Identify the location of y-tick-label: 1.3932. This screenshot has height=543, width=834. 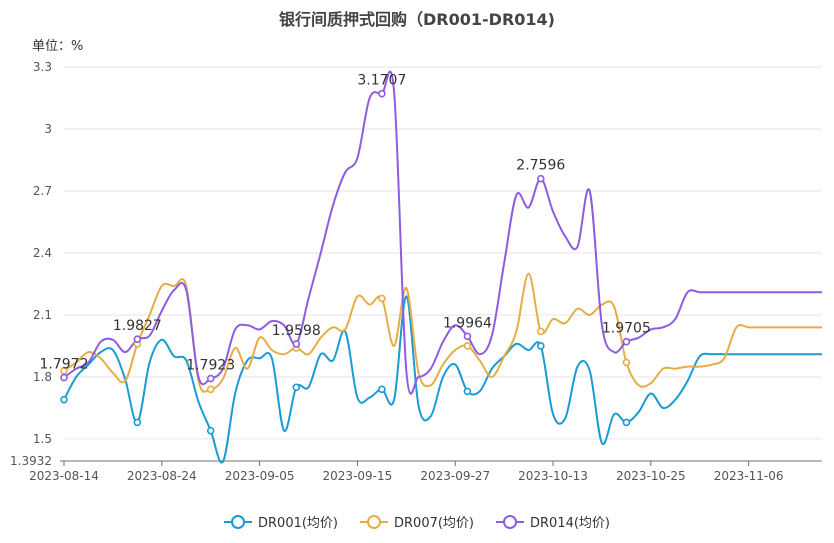
(31, 461).